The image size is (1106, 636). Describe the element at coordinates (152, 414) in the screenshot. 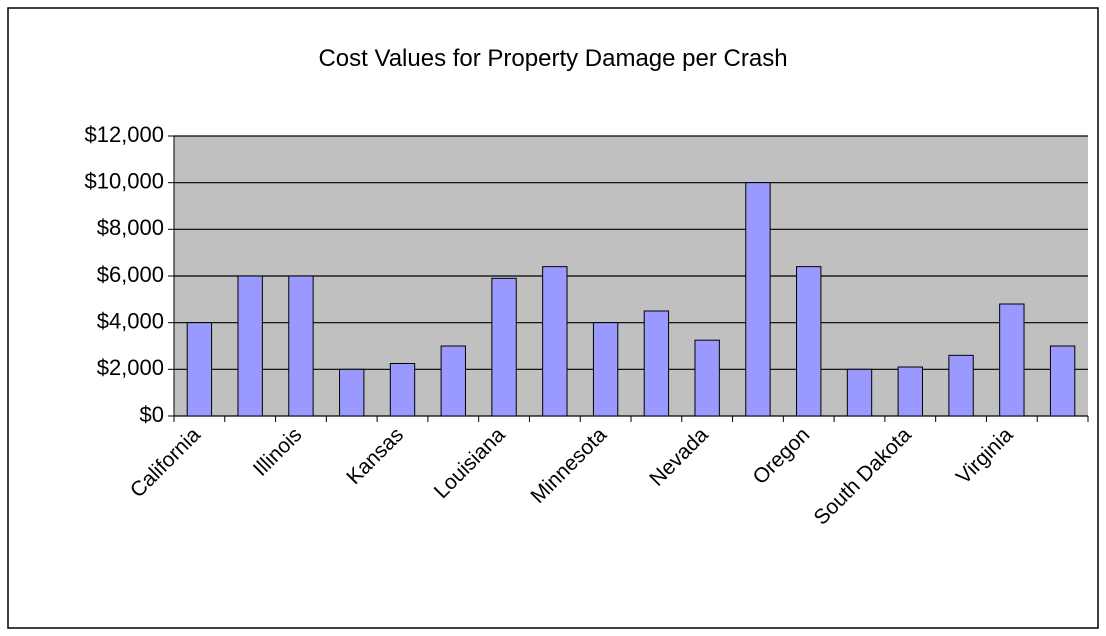

I see `y-tick-label: $0` at that location.